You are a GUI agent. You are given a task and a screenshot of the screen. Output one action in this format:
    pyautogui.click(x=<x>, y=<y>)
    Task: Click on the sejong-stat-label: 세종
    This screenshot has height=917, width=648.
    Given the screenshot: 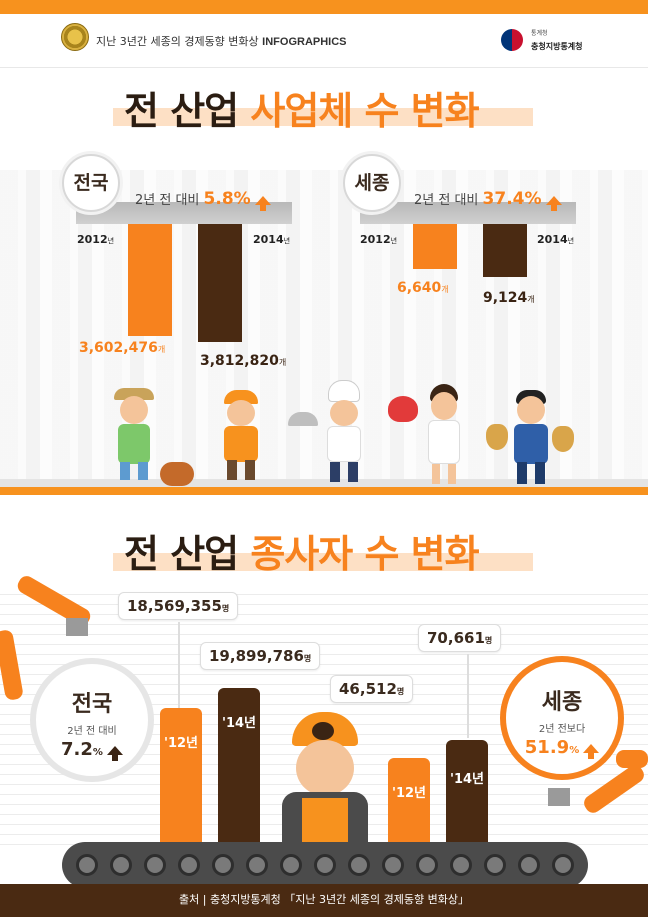 What is the action you would take?
    pyautogui.click(x=562, y=702)
    